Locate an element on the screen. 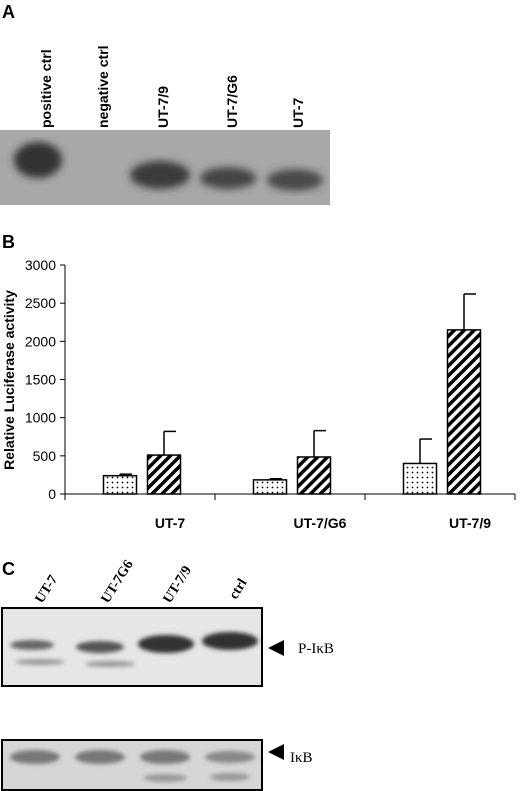  y-axis-label: Relative Luciferase activity is located at coordinates (9, 380).